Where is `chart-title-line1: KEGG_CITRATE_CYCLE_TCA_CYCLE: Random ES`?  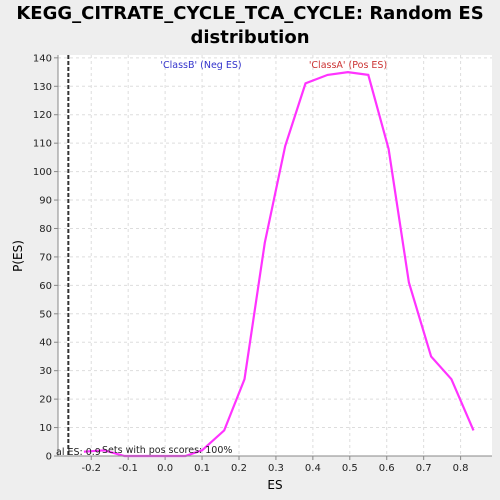 chart-title-line1: KEGG_CITRATE_CYCLE_TCA_CYCLE: Random ES is located at coordinates (250, 13).